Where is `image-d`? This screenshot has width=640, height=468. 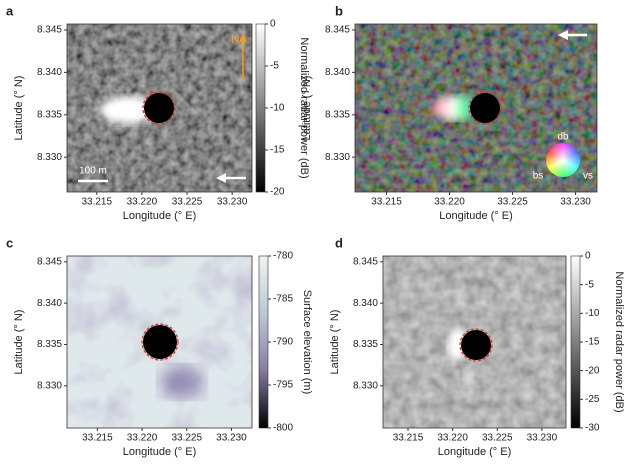 image-d is located at coordinates (474, 342).